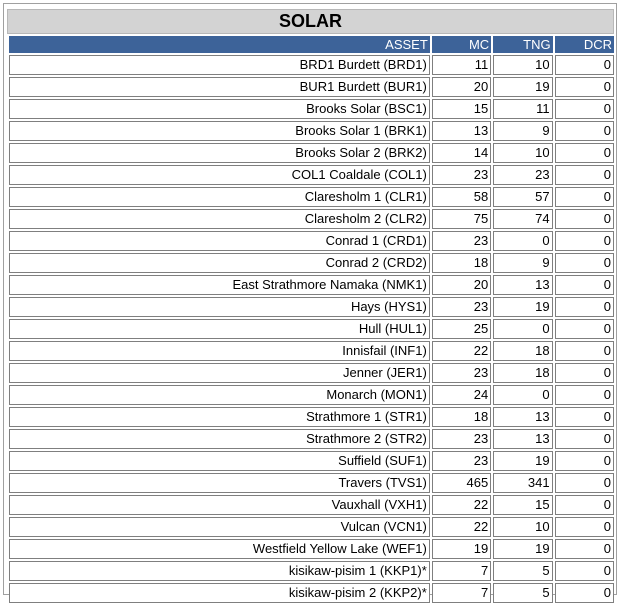 Image resolution: width=624 pixels, height=605 pixels. What do you see at coordinates (461, 285) in the screenshot?
I see `cell-mc: 20` at bounding box center [461, 285].